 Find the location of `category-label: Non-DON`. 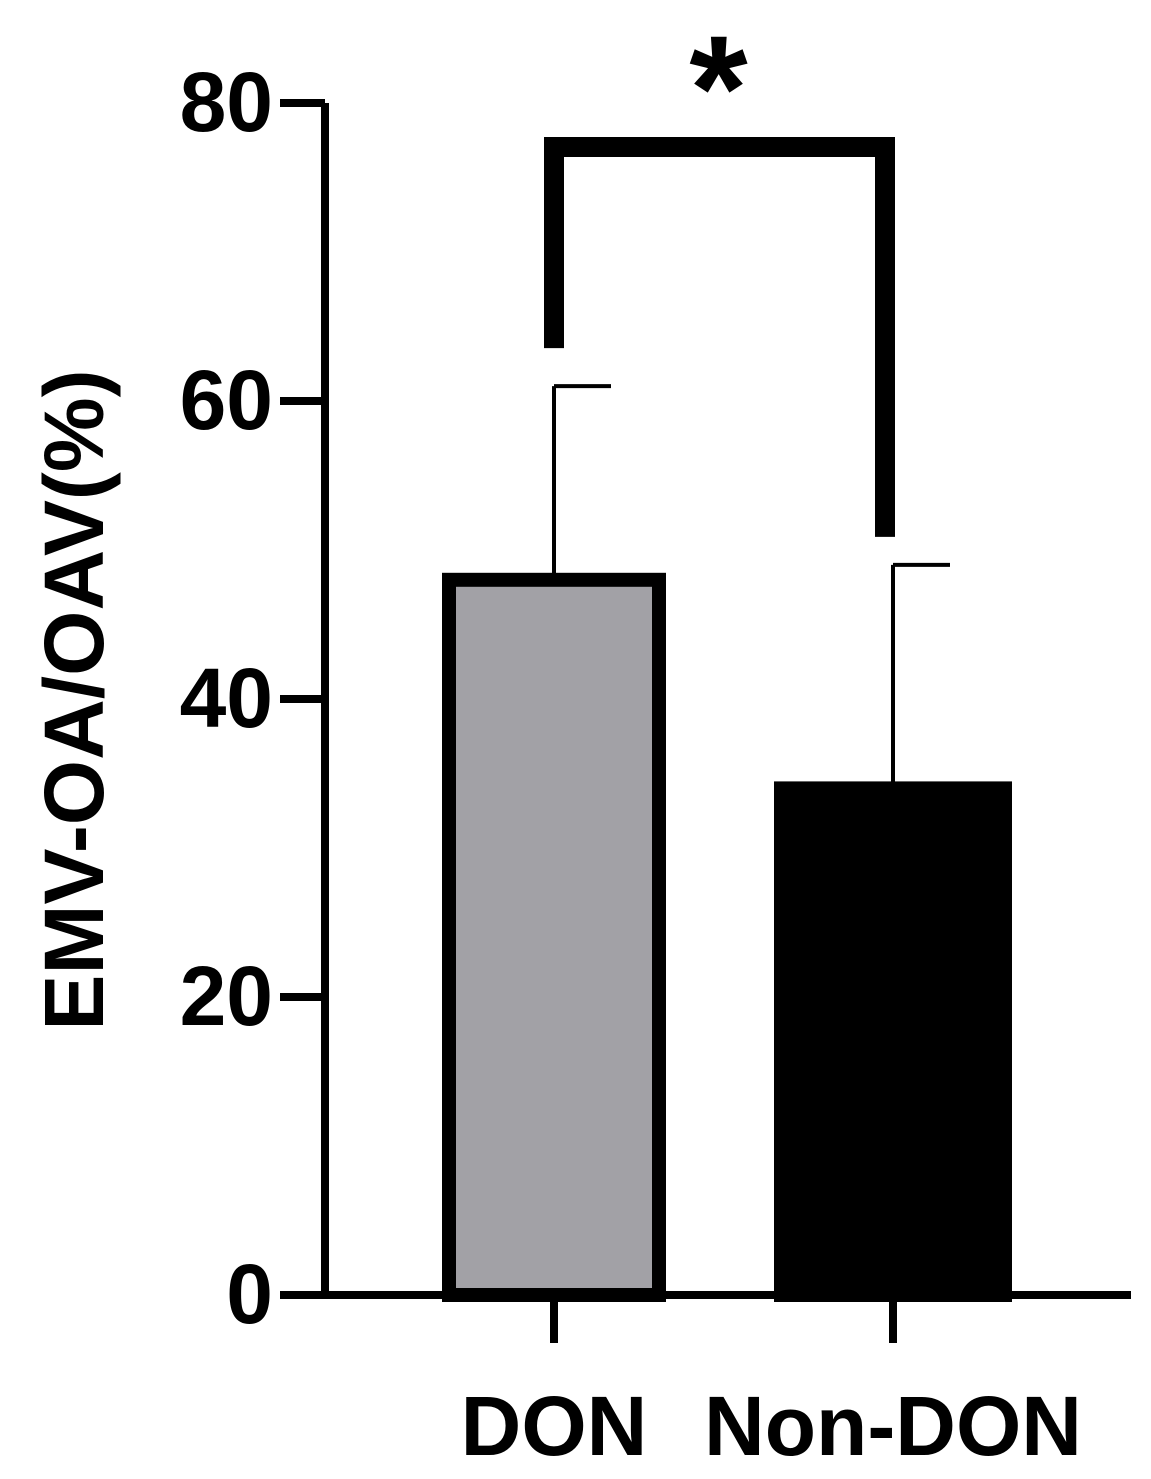

category-label: Non-DON is located at coordinates (893, 1426).